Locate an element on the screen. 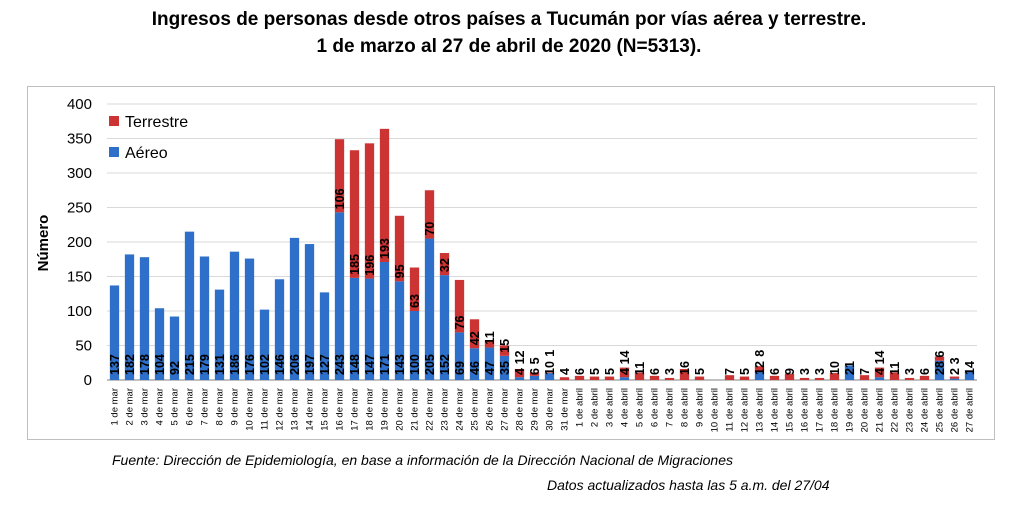 The image size is (1018, 512). data-label-terrestre: 4 is located at coordinates (565, 371).